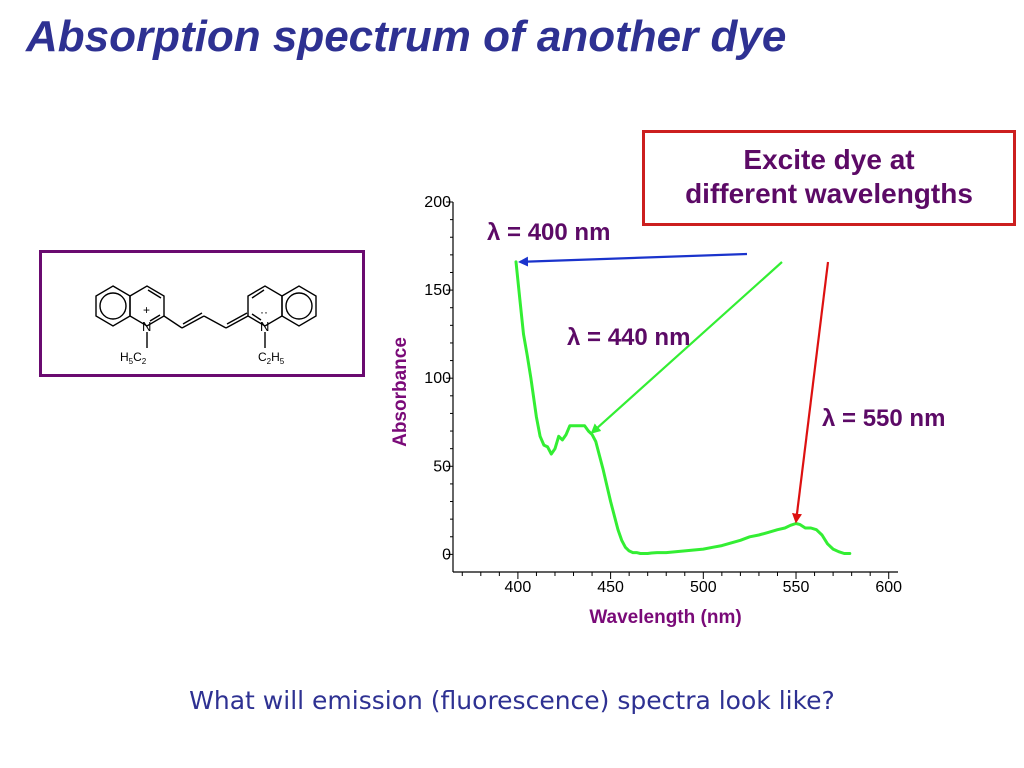  Describe the element at coordinates (829, 159) in the screenshot. I see `callout-line-1: Excite dye at` at that location.